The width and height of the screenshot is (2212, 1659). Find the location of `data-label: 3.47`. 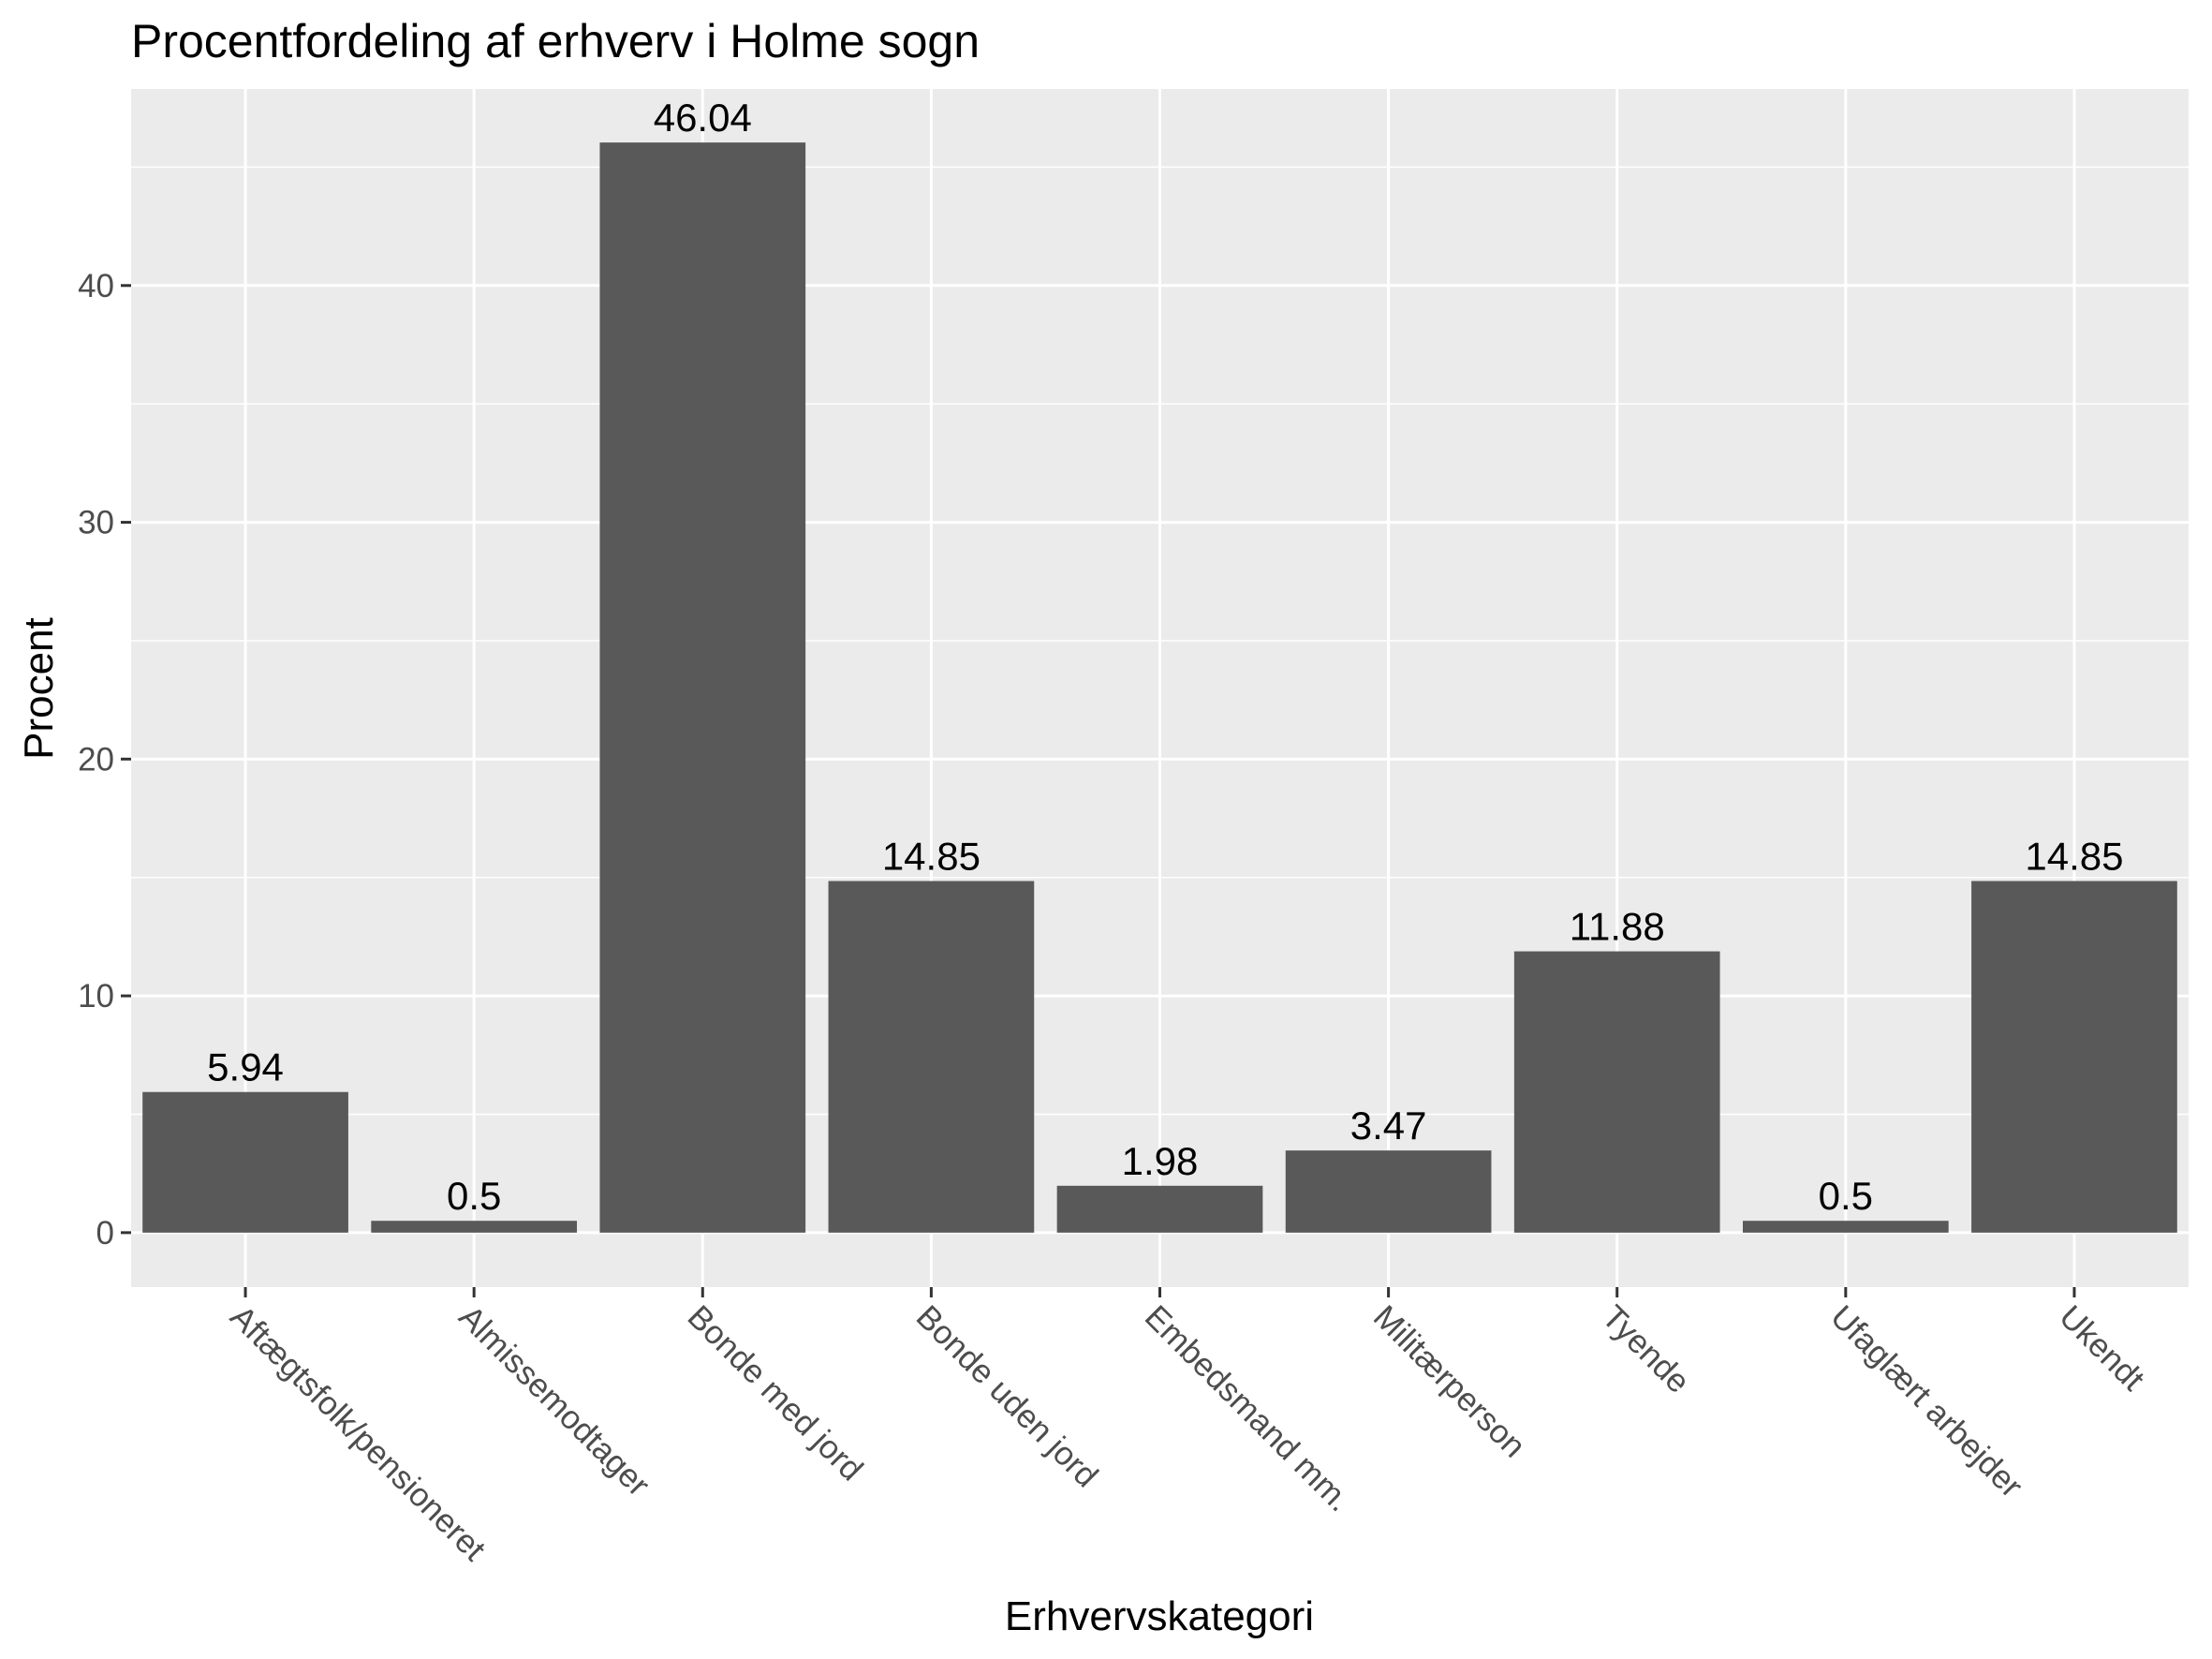

data-label: 3.47 is located at coordinates (1388, 1126).